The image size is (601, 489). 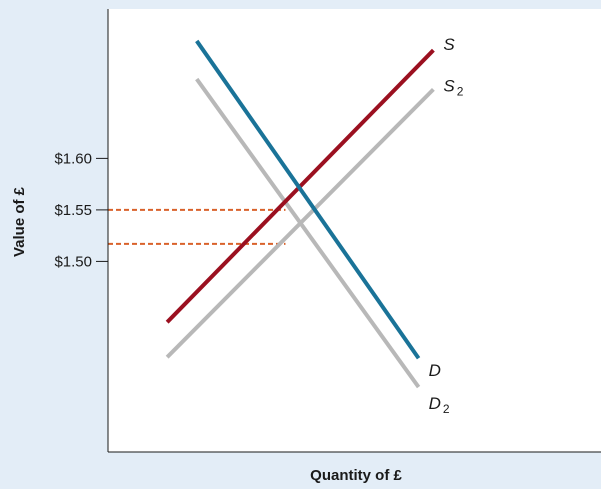 What do you see at coordinates (73, 210) in the screenshot?
I see `y-tick-label: $1.55` at bounding box center [73, 210].